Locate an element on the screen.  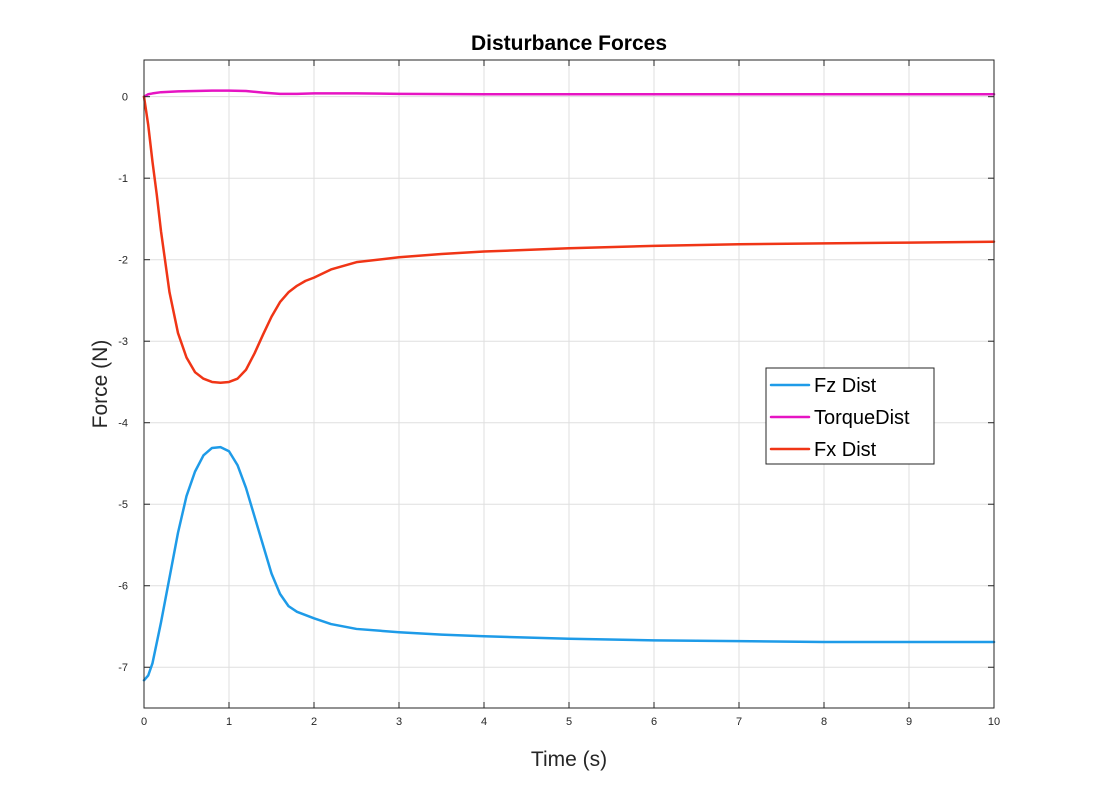
legend-label-fx-dist: Fx Dist is located at coordinates (845, 450).